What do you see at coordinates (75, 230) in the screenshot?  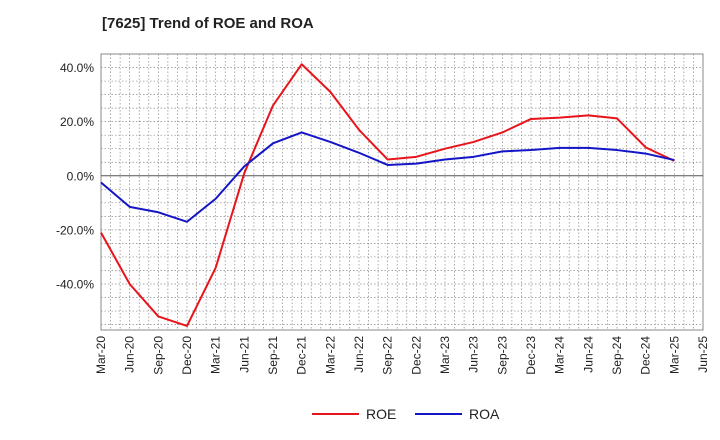 I see `y-tick-label: -20.0%` at bounding box center [75, 230].